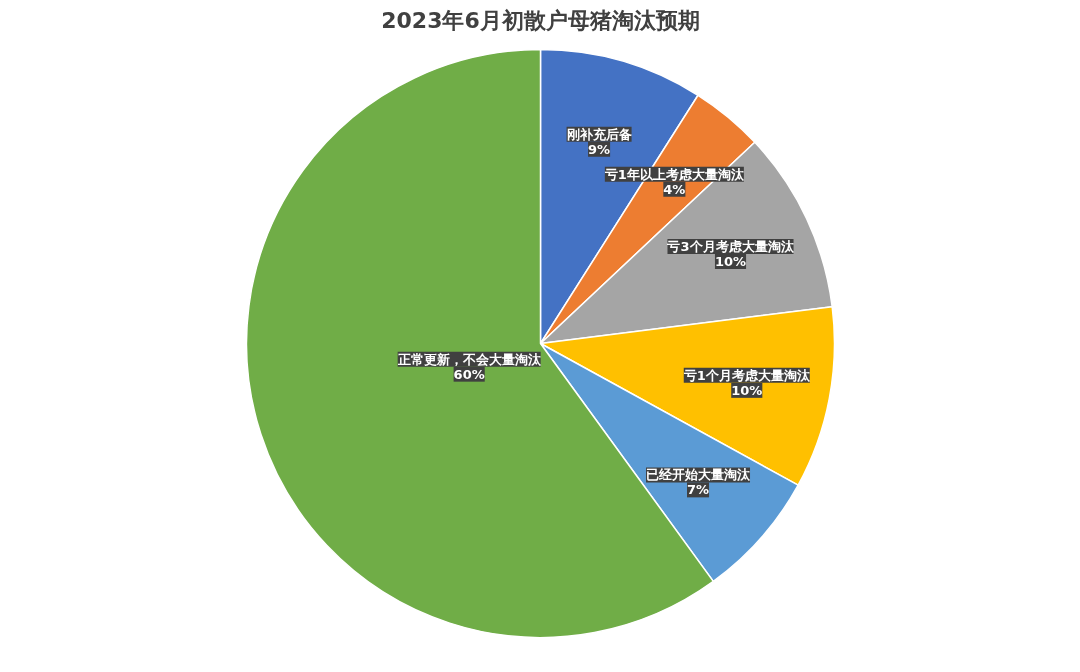 The width and height of the screenshot is (1080, 672). Describe the element at coordinates (730, 247) in the screenshot. I see `slice-label: 亏3个月考虑大量淘汰` at that location.